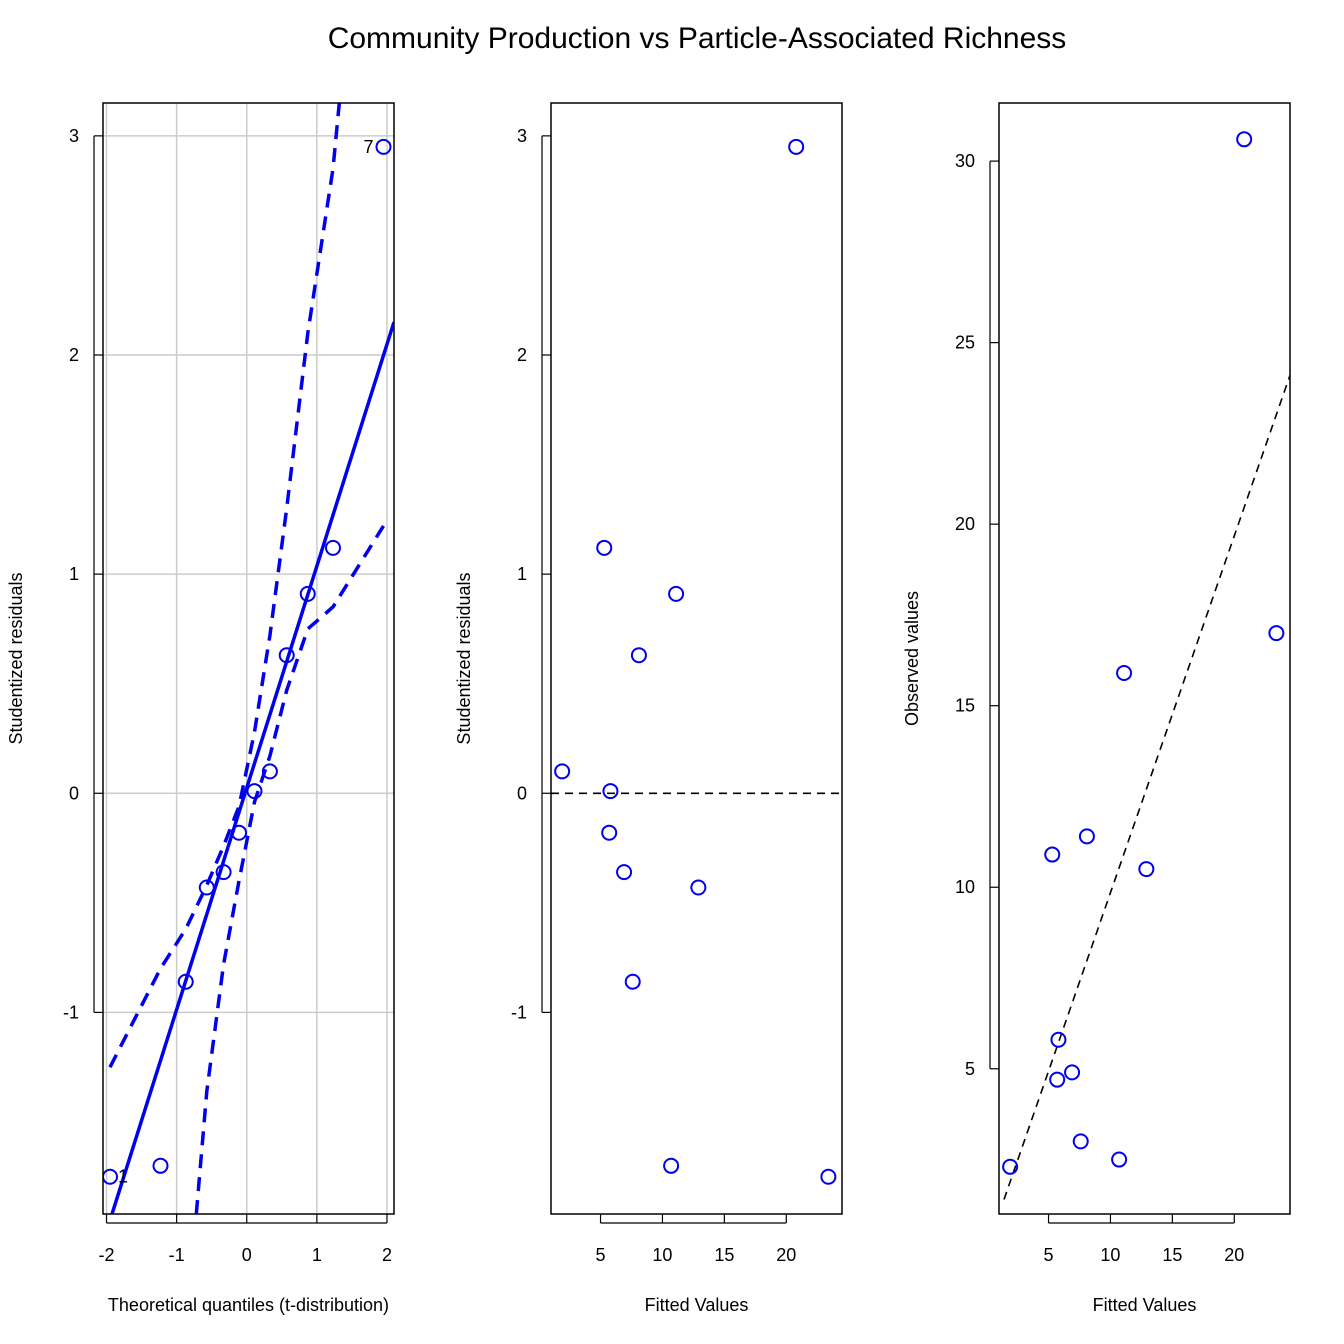 This screenshot has width=1344, height=1344. I want to click on qq-plot-x-tick-label: 0, so click(247, 1255).